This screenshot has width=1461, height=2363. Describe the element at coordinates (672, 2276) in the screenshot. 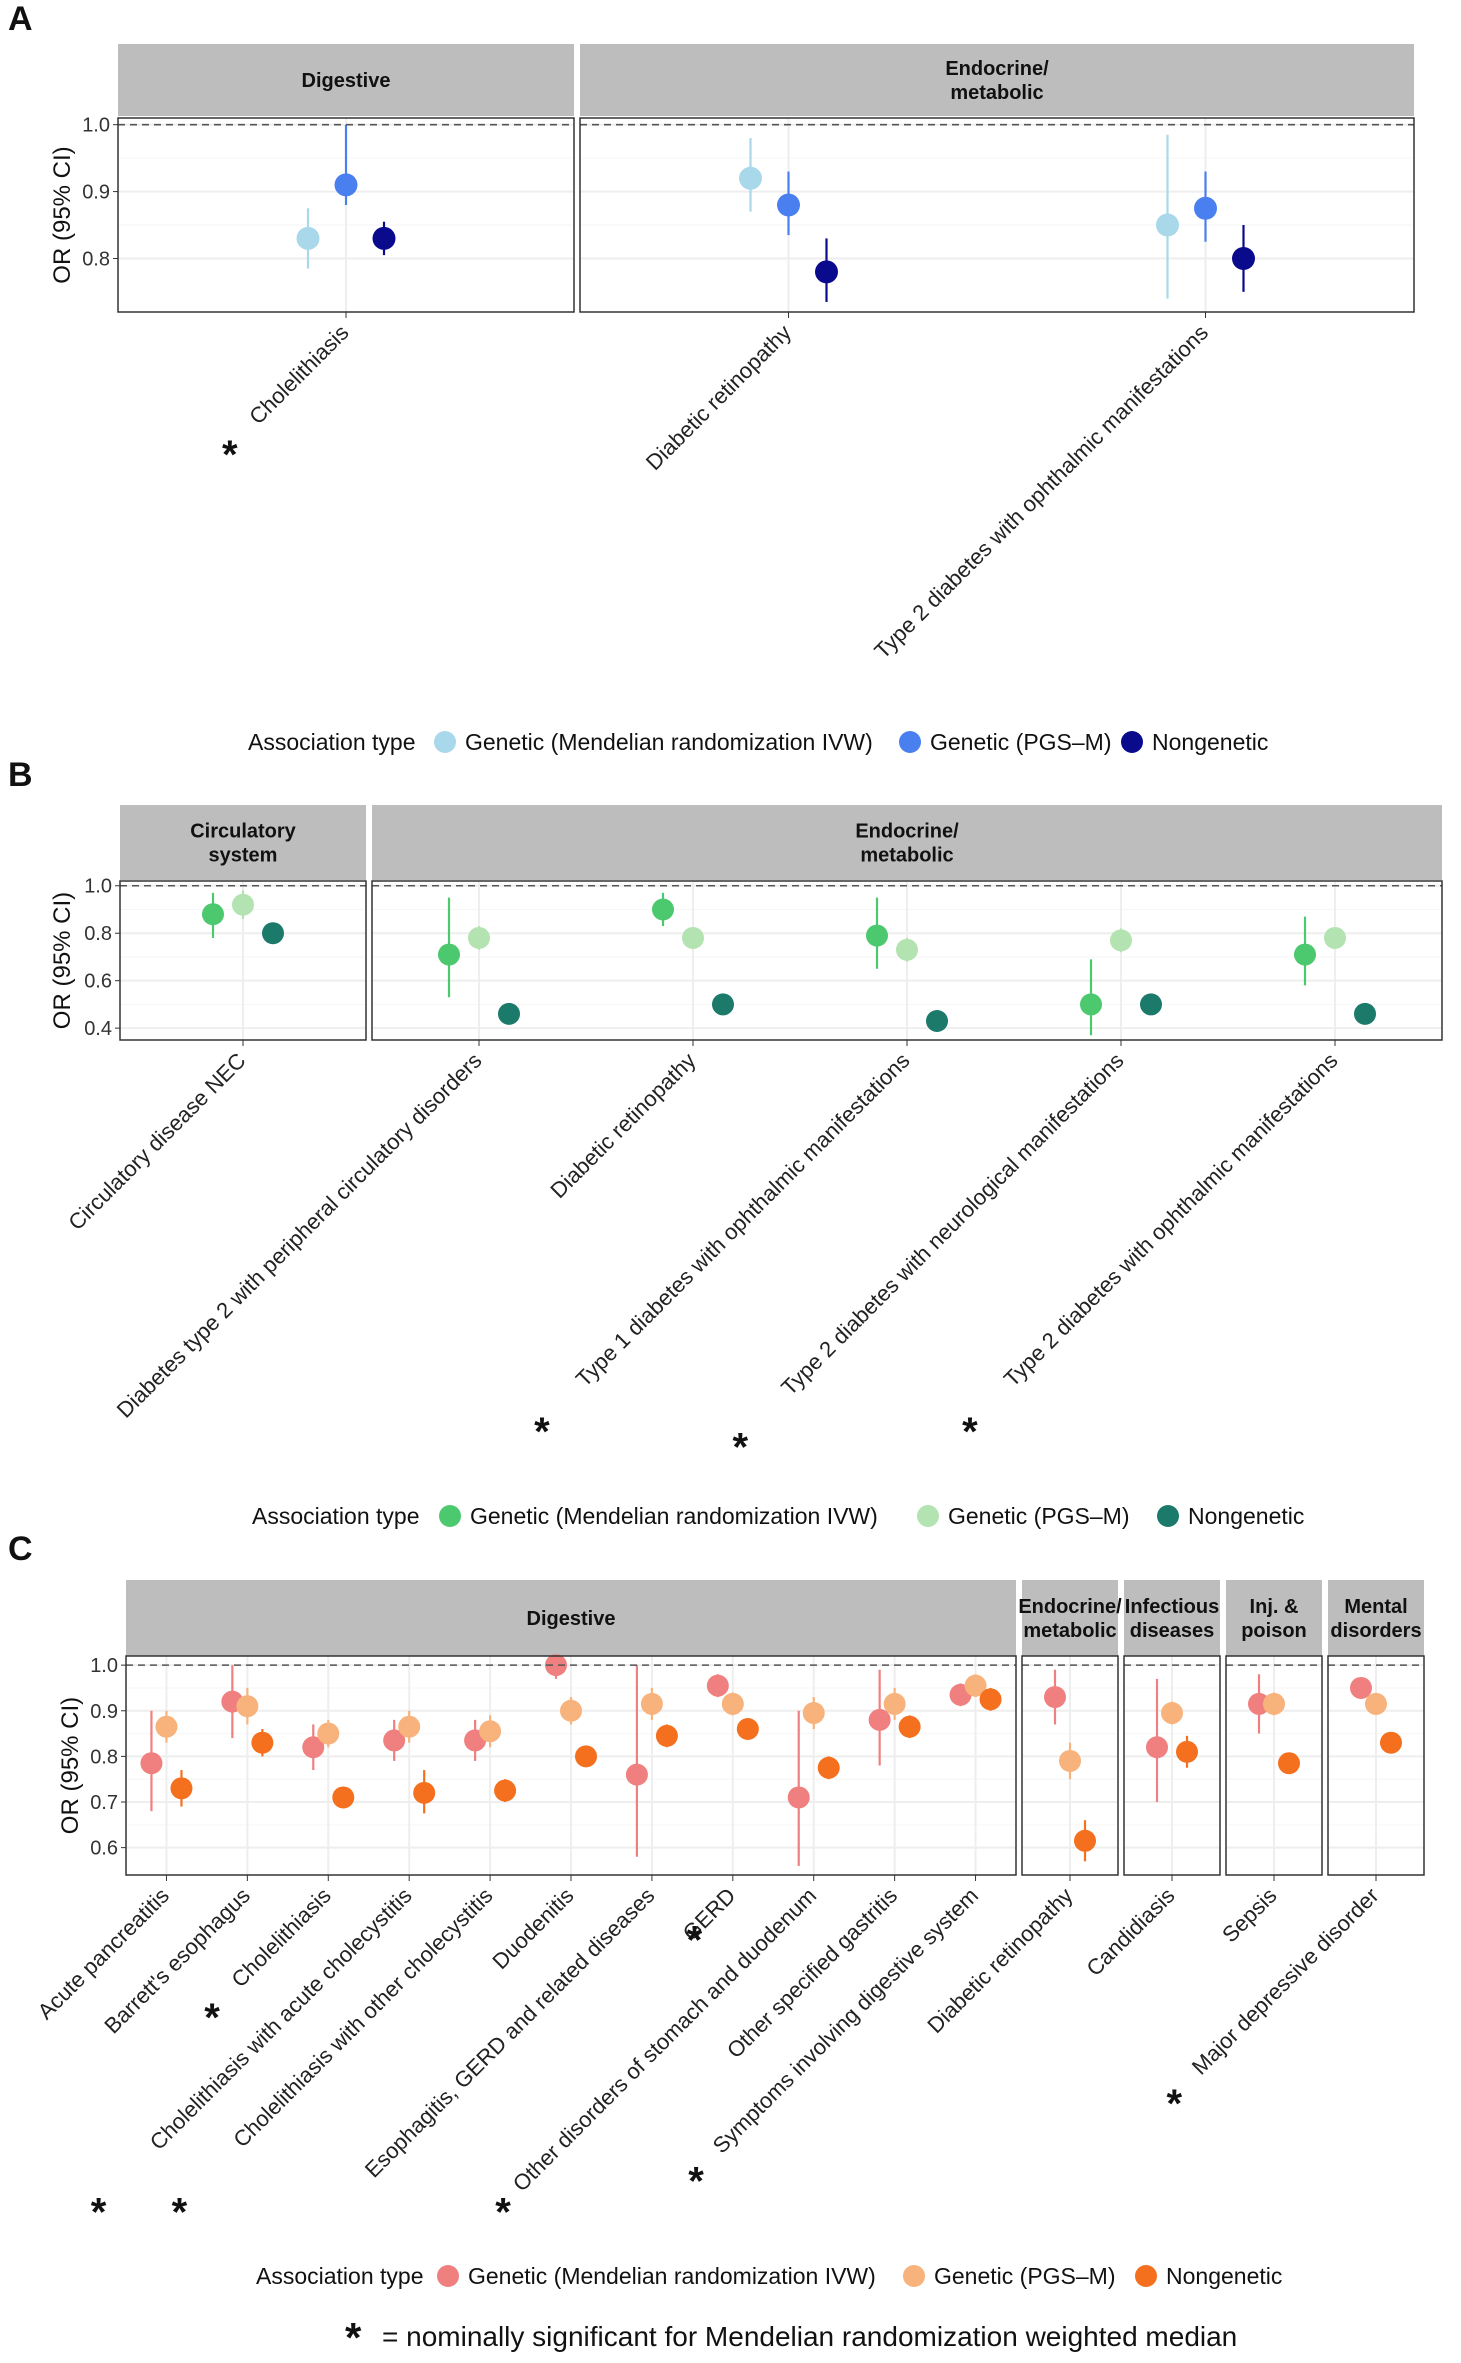

I see `legend-entry: Genetic (Mendelian randomization IVW)` at that location.